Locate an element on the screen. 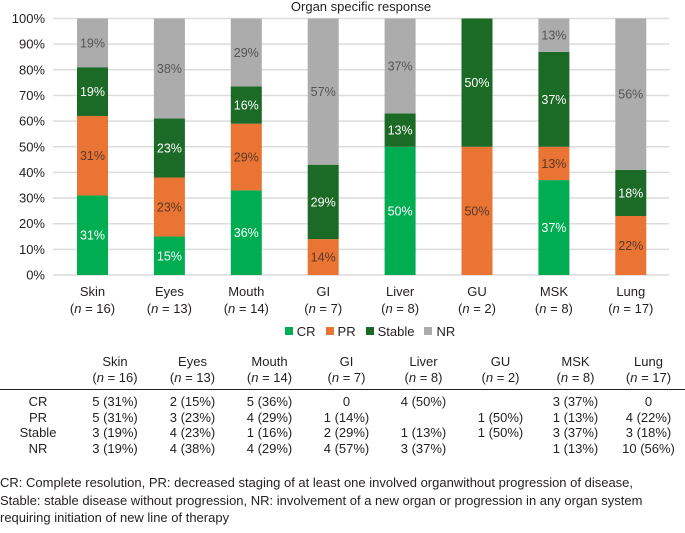  y-tick-label: 30% is located at coordinates (32, 198).